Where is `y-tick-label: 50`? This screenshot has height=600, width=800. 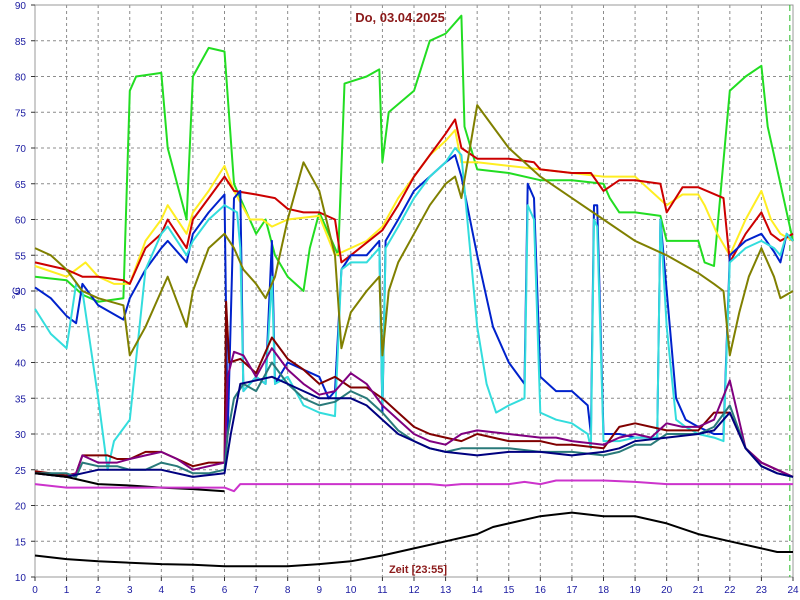
y-tick-label: 50 is located at coordinates (21, 292).